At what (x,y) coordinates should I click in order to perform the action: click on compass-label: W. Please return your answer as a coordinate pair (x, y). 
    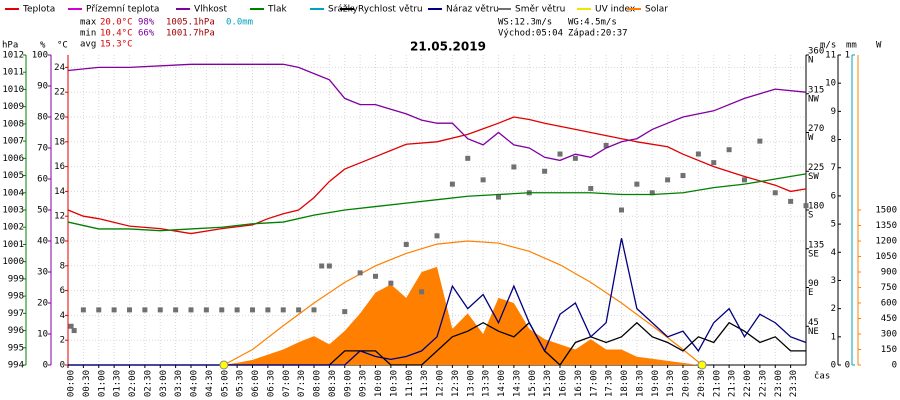
    Looking at the image, I should click on (811, 138).